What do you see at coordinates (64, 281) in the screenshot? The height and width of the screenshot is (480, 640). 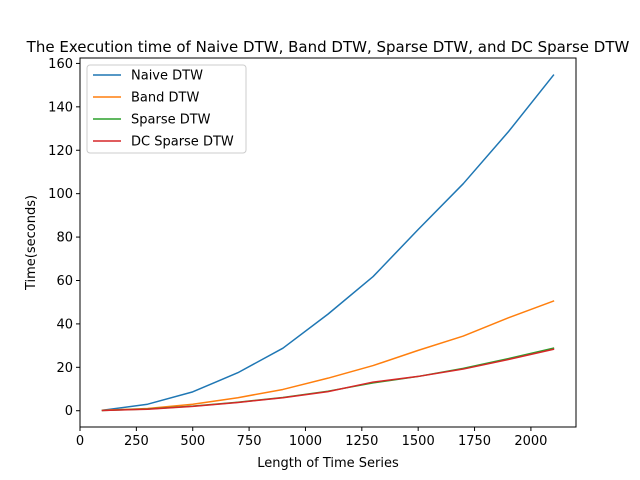 I see `y-tick-label: 60` at bounding box center [64, 281].